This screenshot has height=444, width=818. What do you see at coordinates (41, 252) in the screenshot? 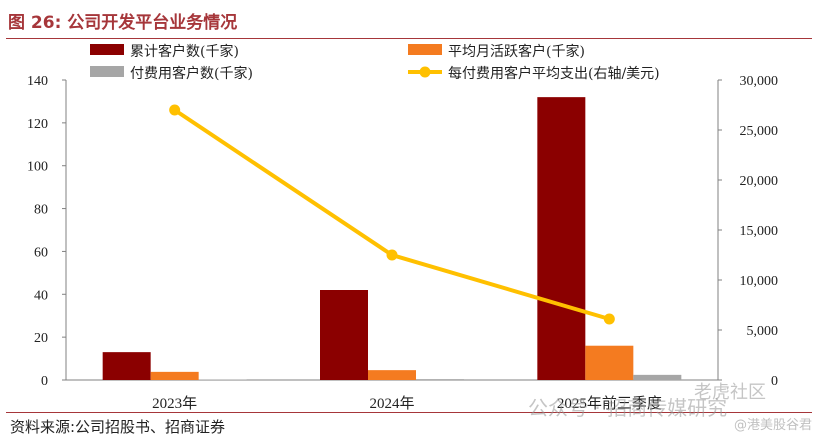
I see `y-left-tick-label: 60` at bounding box center [41, 252].